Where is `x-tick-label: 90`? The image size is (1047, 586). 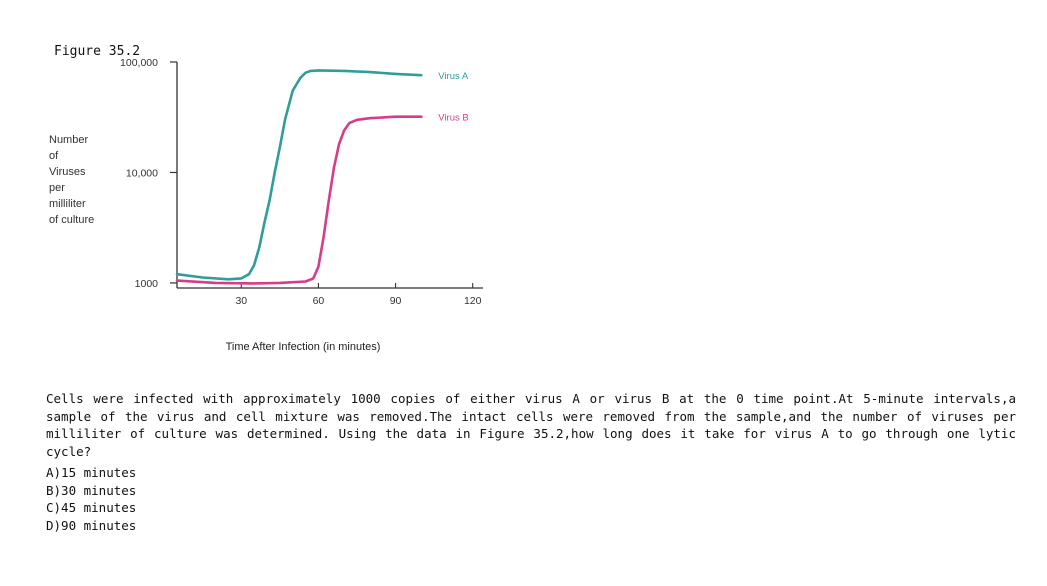 x-tick-label: 90 is located at coordinates (396, 301).